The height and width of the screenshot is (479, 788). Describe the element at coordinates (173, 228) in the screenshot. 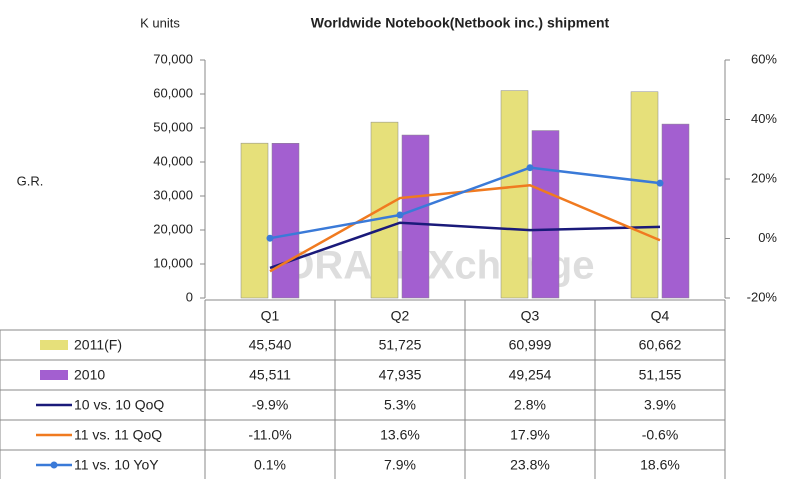

I see `y-tick-label: 20,000` at that location.